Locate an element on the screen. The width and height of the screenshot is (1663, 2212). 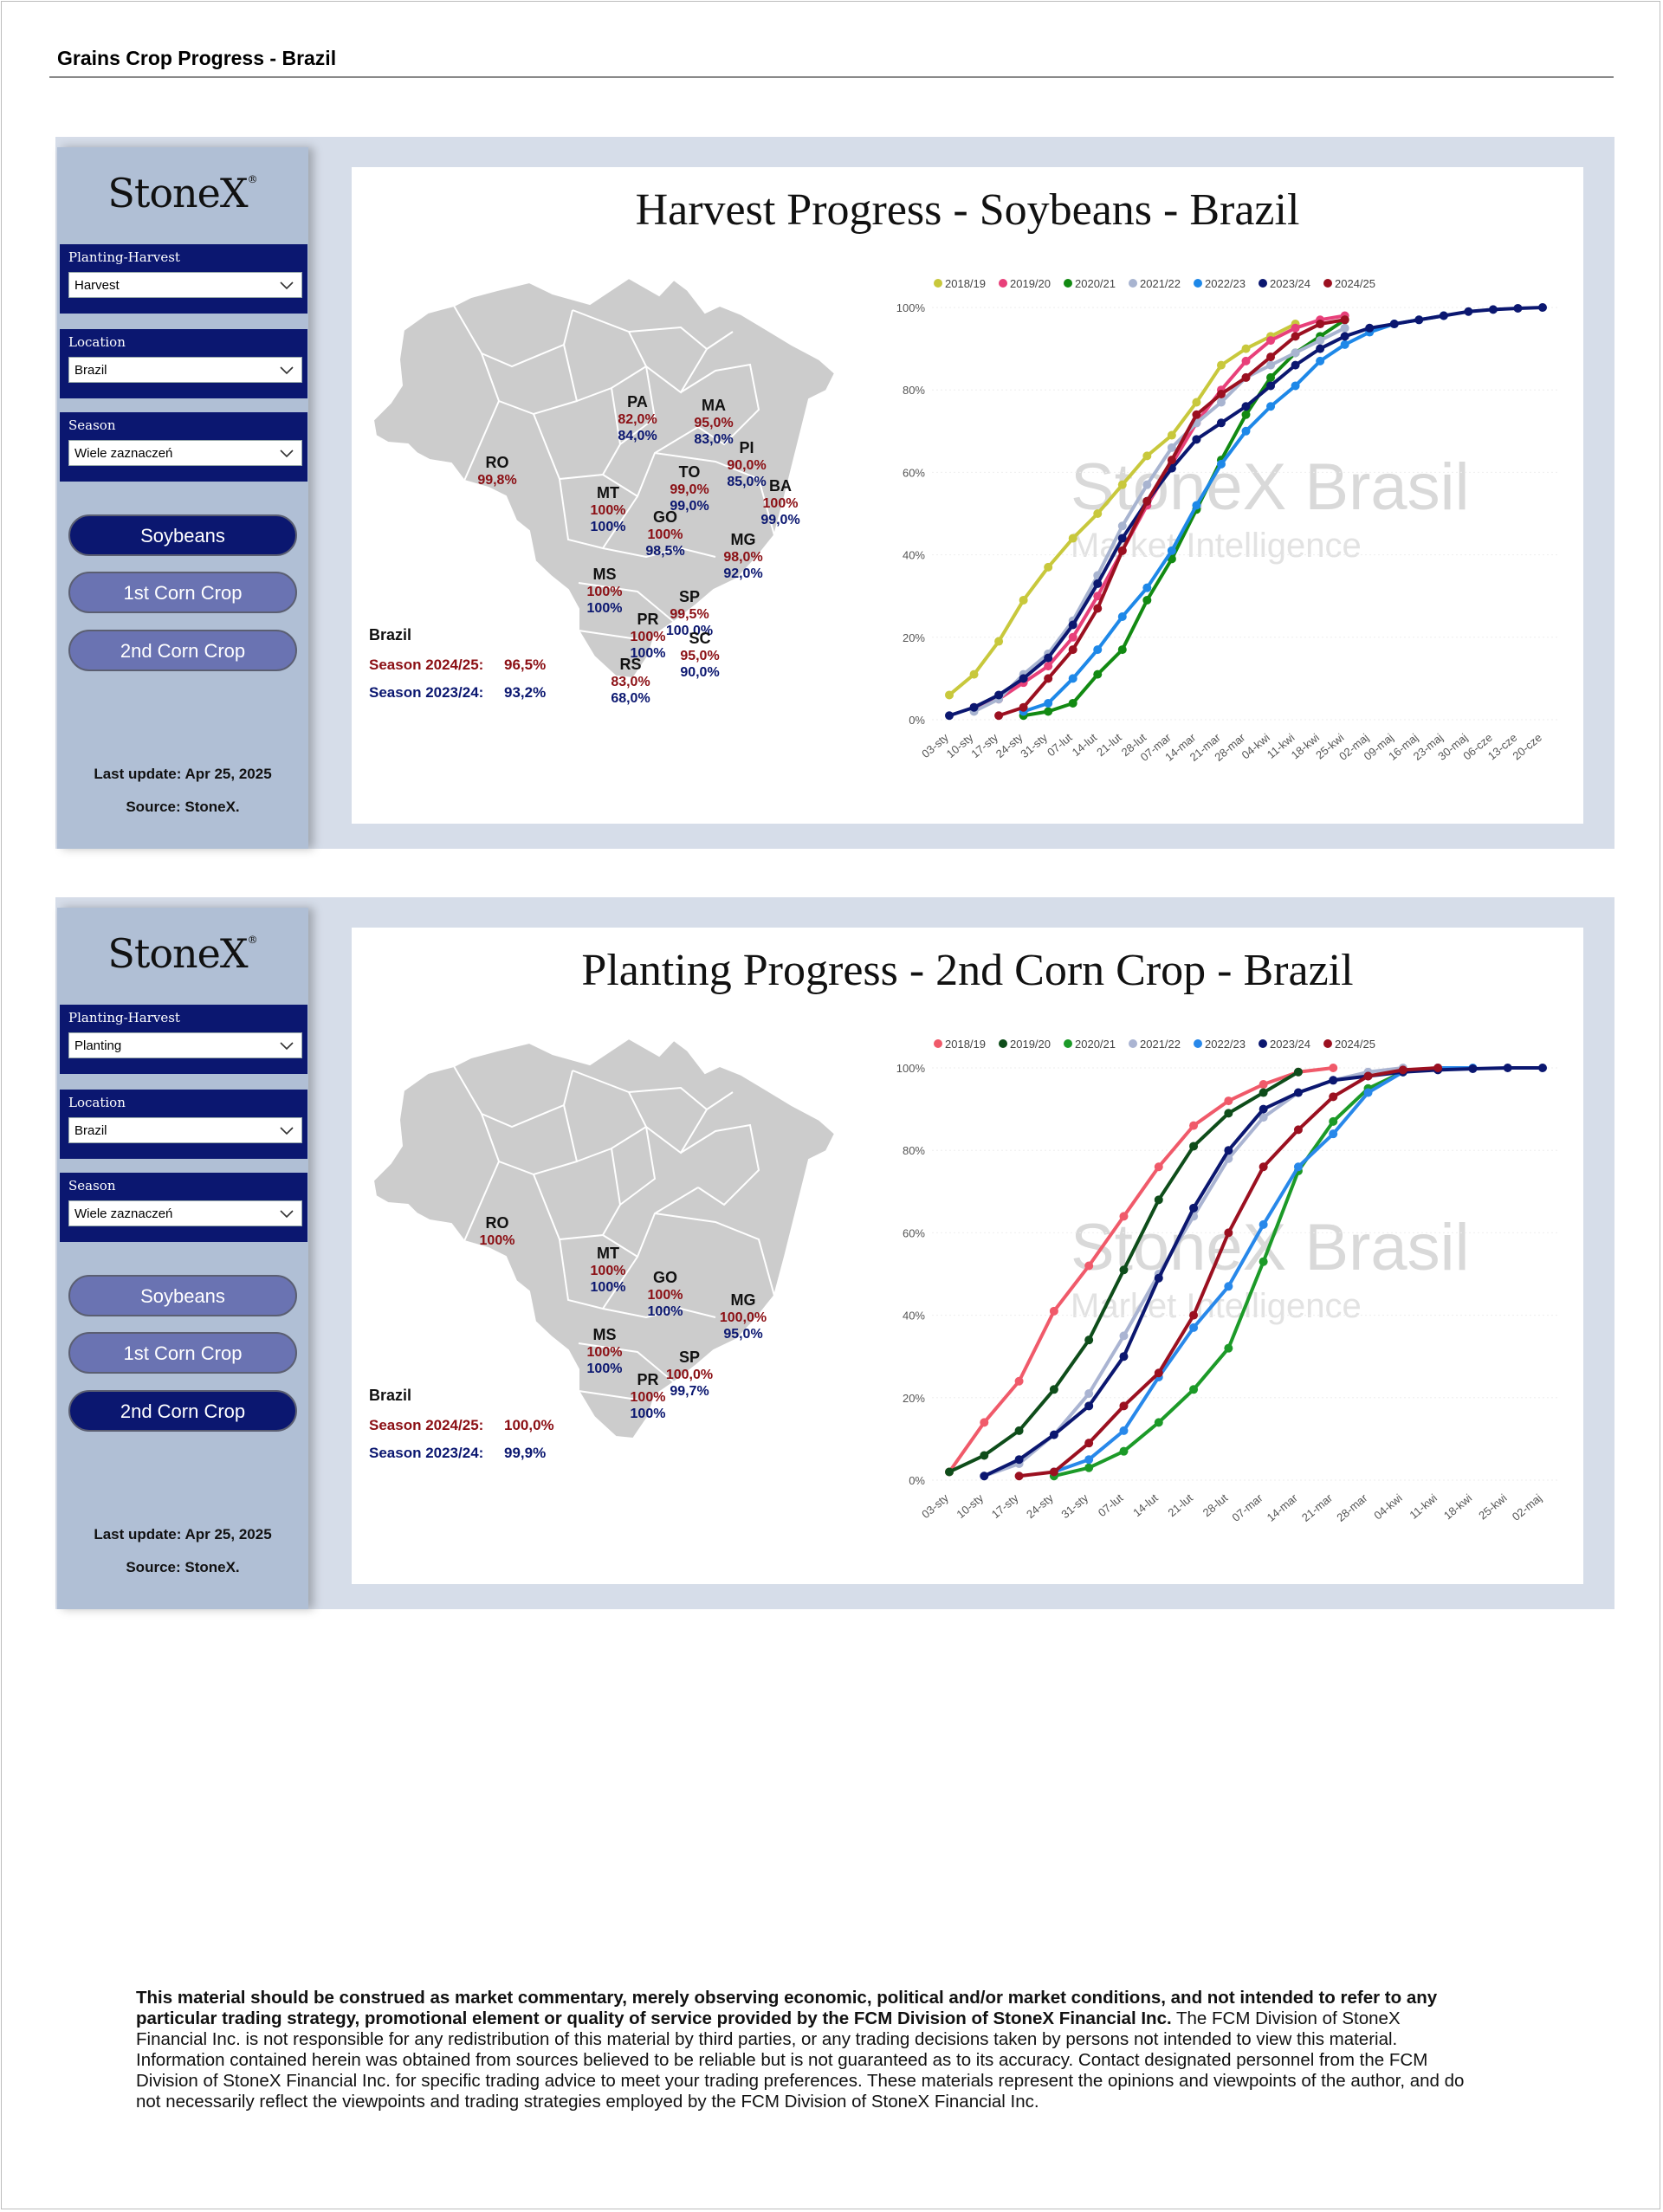
planting-harvest-dropdown: Planting is located at coordinates (185, 1045).